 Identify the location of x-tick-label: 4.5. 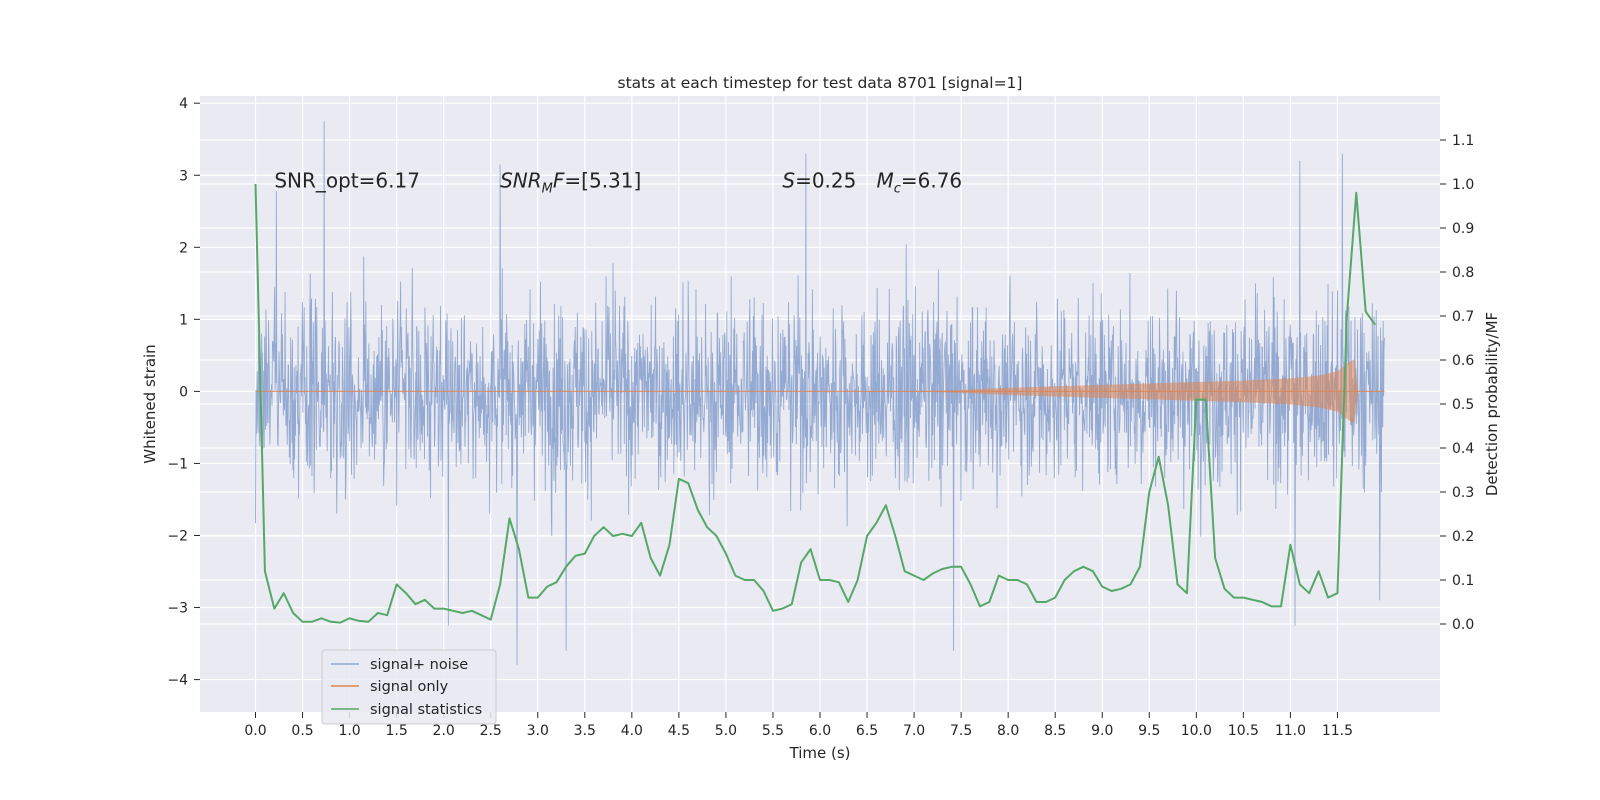
(679, 731).